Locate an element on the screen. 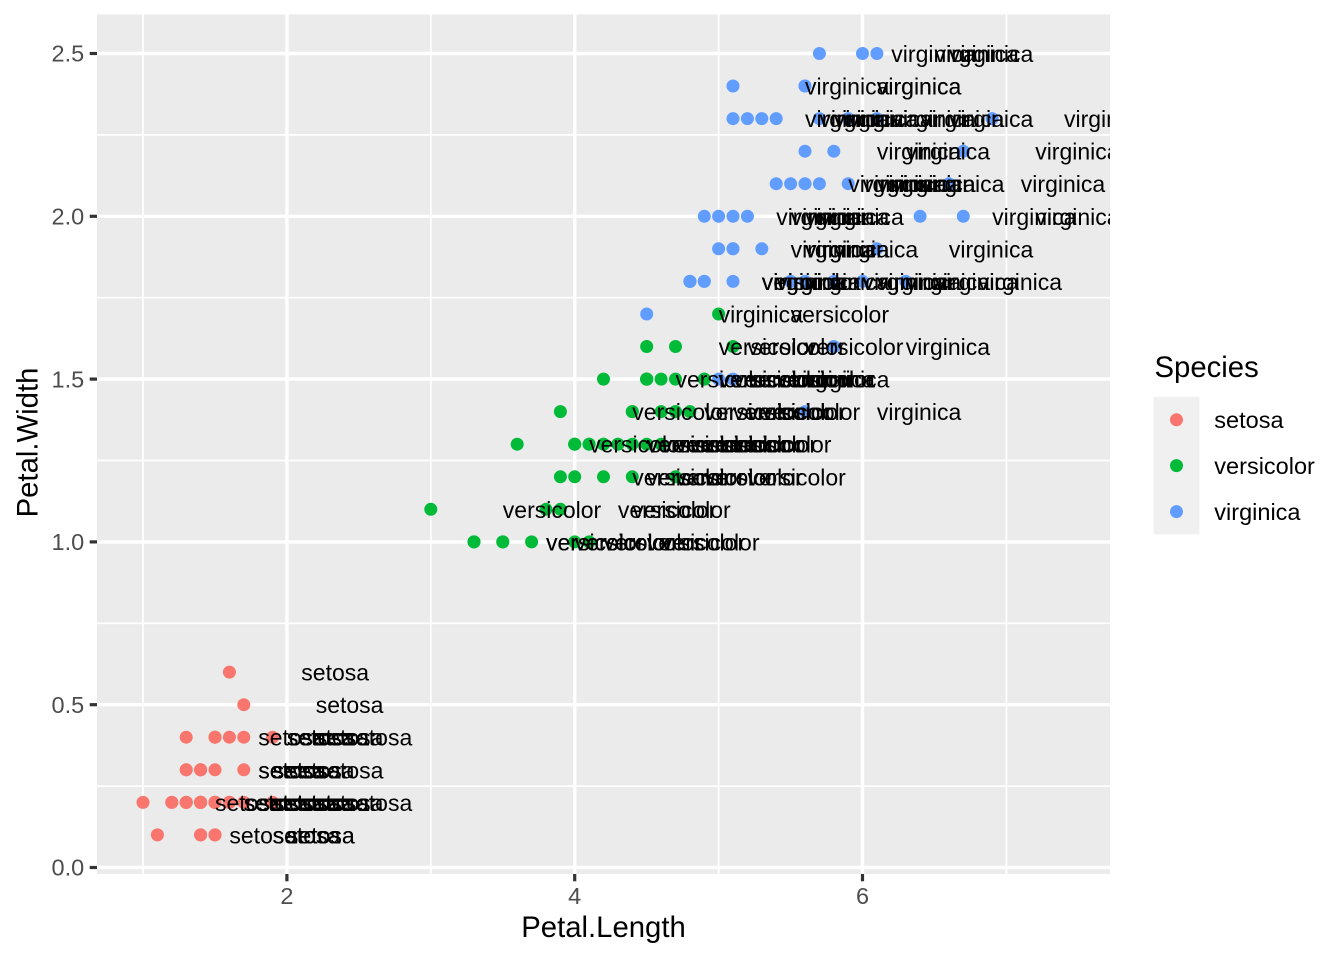 This screenshot has height=965, width=1344. svg-text: 0.5 is located at coordinates (68, 705).